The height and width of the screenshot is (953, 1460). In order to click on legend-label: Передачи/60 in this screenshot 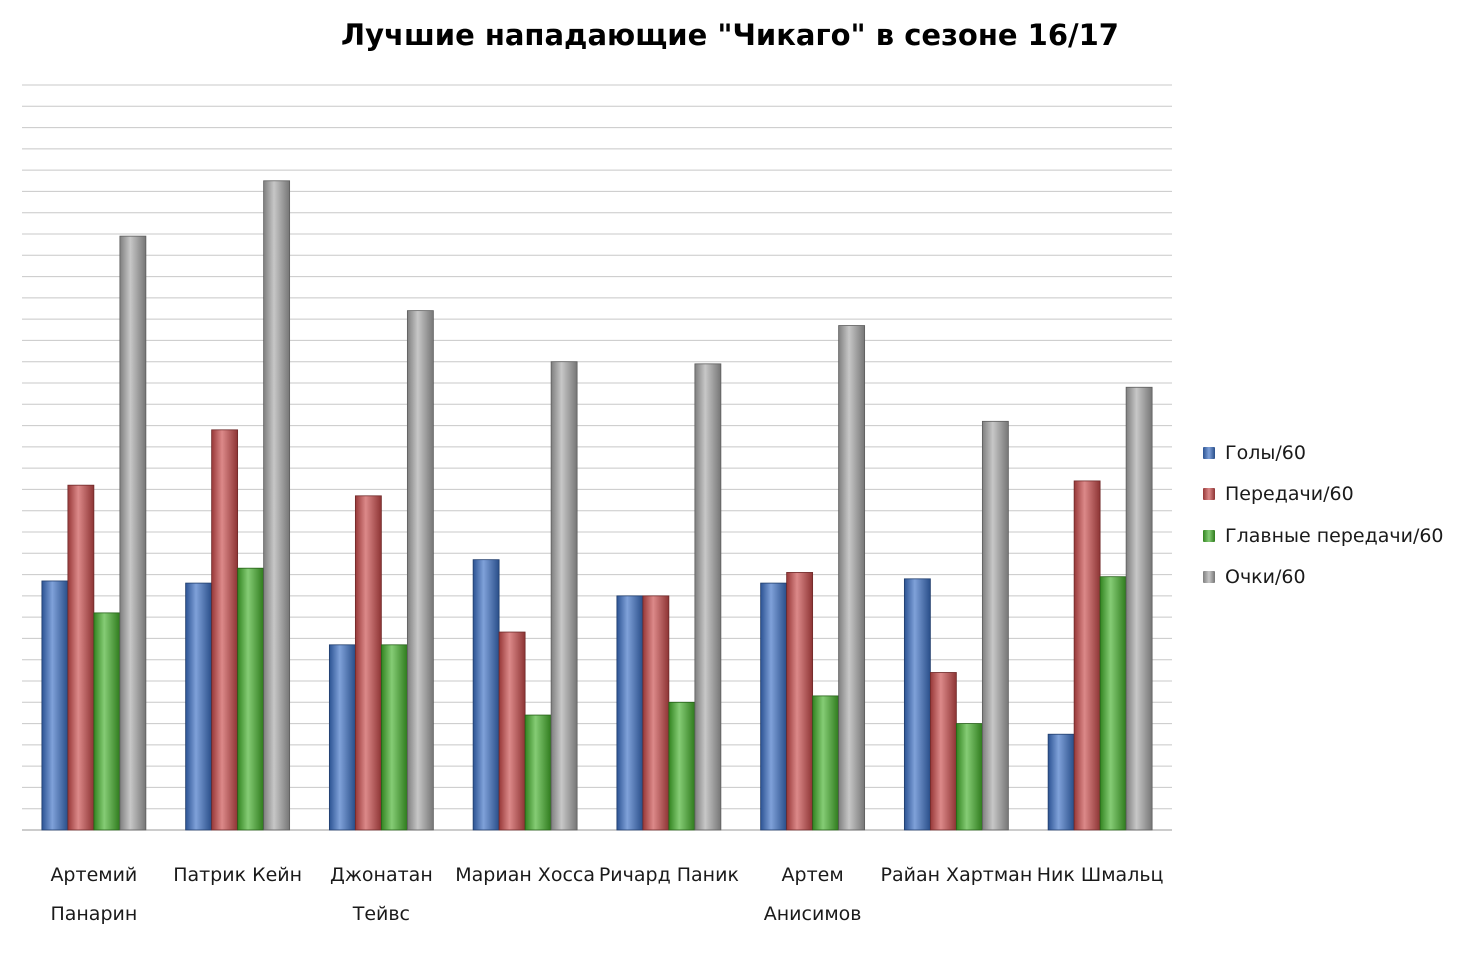, I will do `click(1289, 494)`.